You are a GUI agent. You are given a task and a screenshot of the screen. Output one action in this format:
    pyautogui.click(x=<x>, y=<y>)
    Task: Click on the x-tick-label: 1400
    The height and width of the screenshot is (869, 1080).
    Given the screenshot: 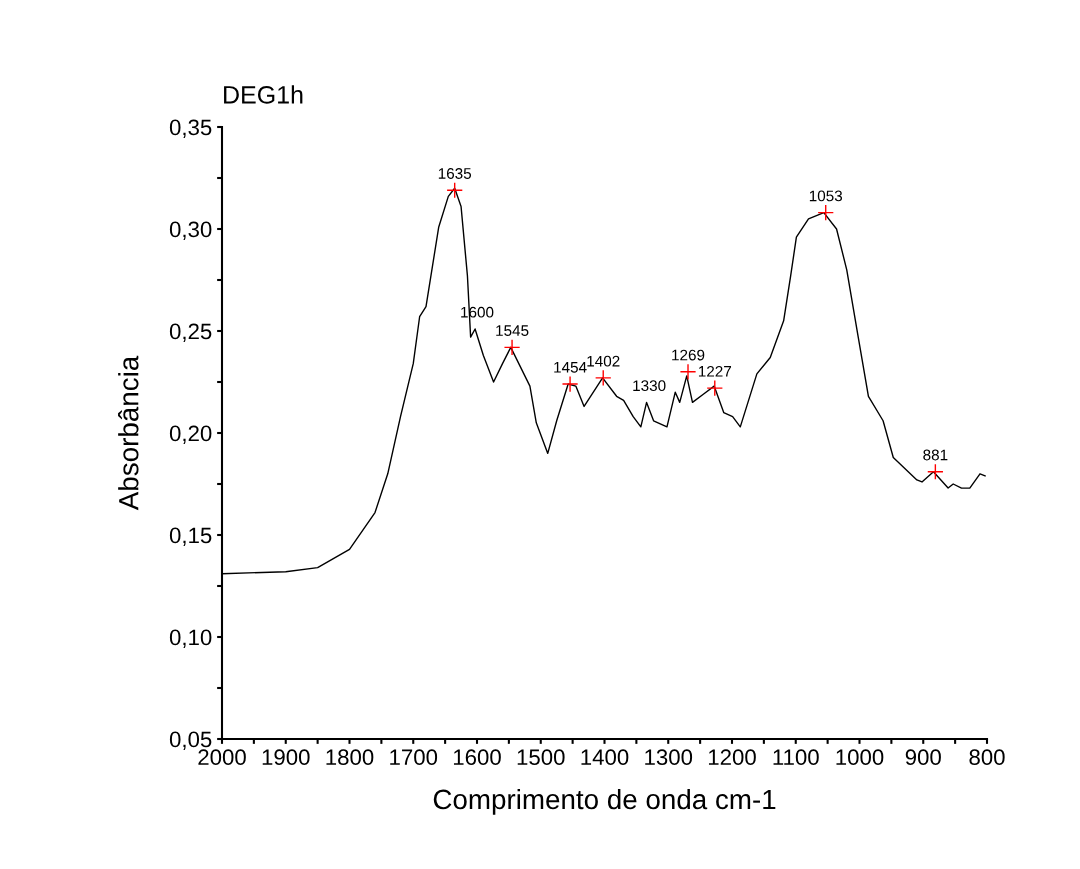 What is the action you would take?
    pyautogui.click(x=605, y=757)
    